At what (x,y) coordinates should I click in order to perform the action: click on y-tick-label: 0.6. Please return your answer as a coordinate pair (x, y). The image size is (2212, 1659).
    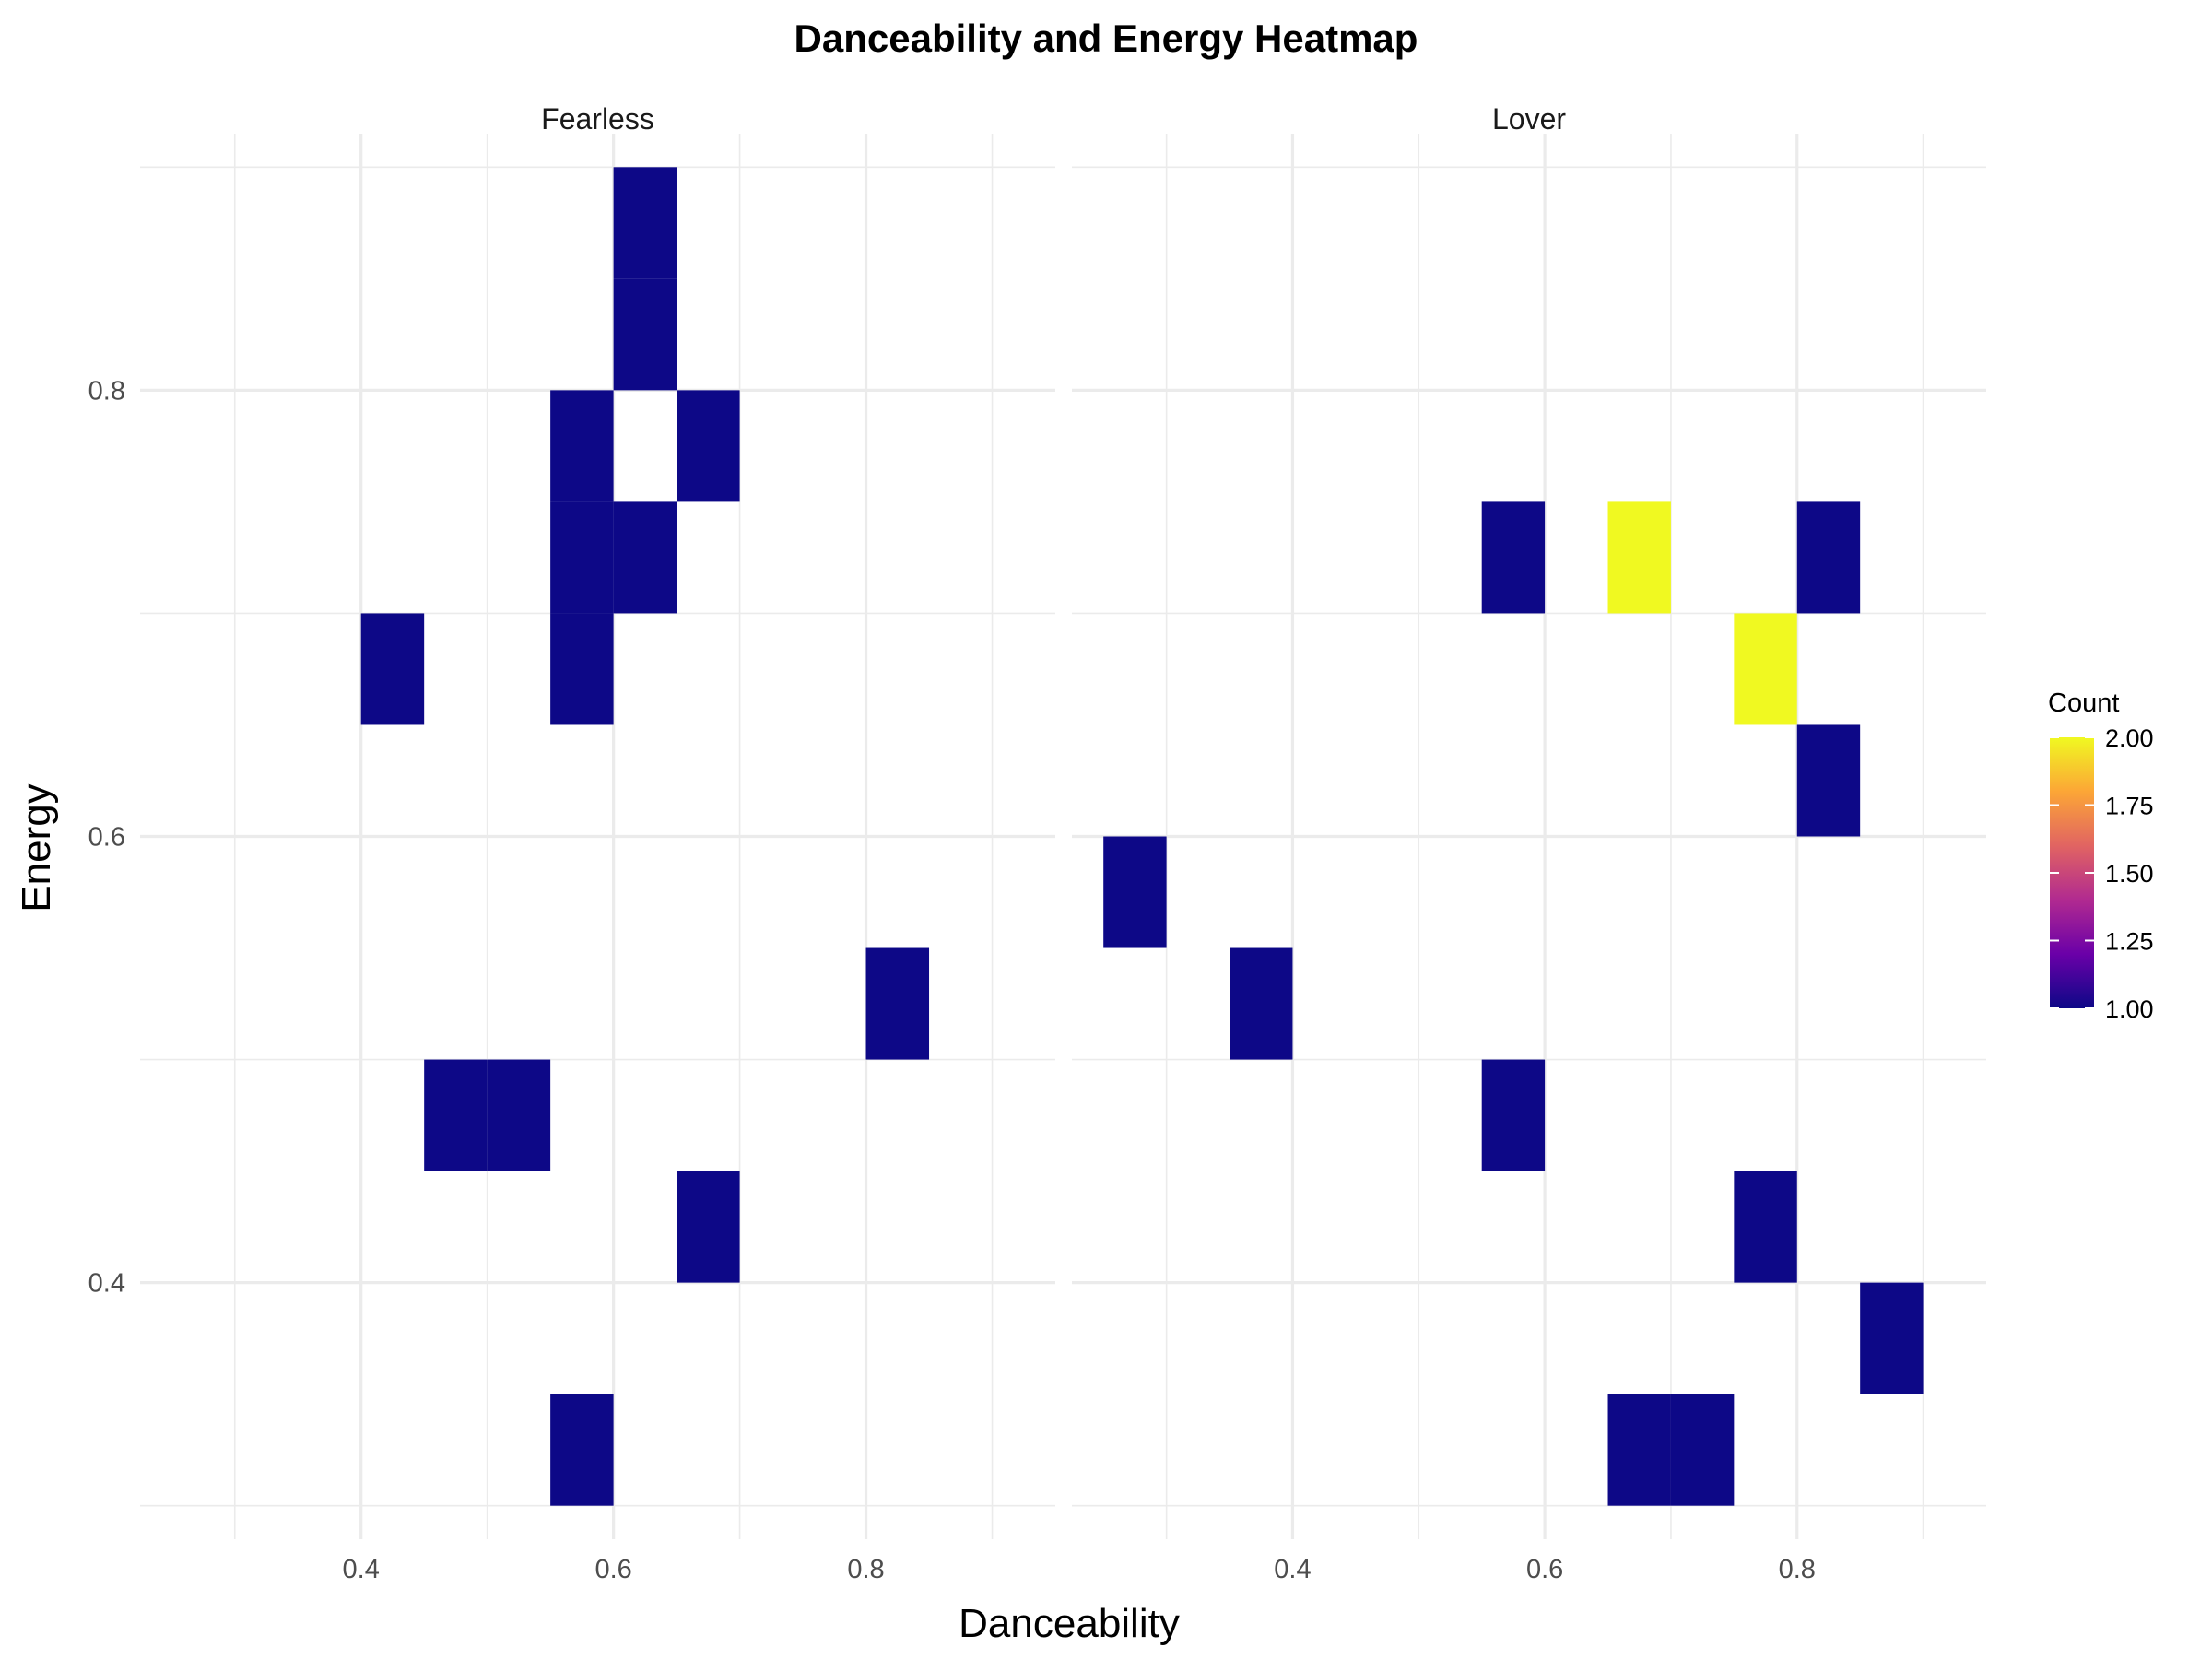
    Looking at the image, I should click on (106, 838).